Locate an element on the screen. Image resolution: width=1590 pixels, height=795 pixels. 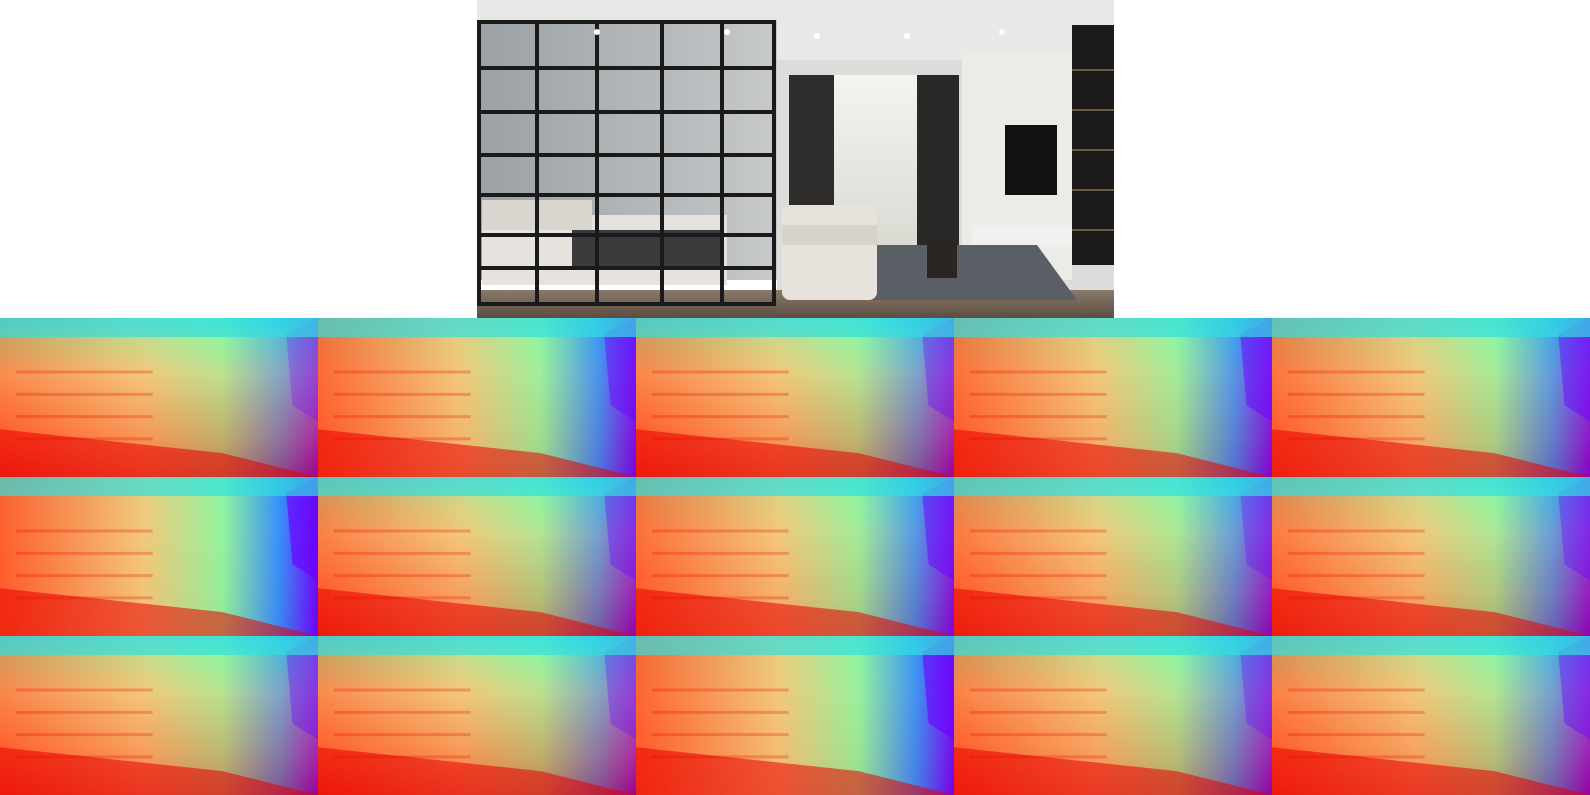
tv-cabinet is located at coordinates (1032, 236).